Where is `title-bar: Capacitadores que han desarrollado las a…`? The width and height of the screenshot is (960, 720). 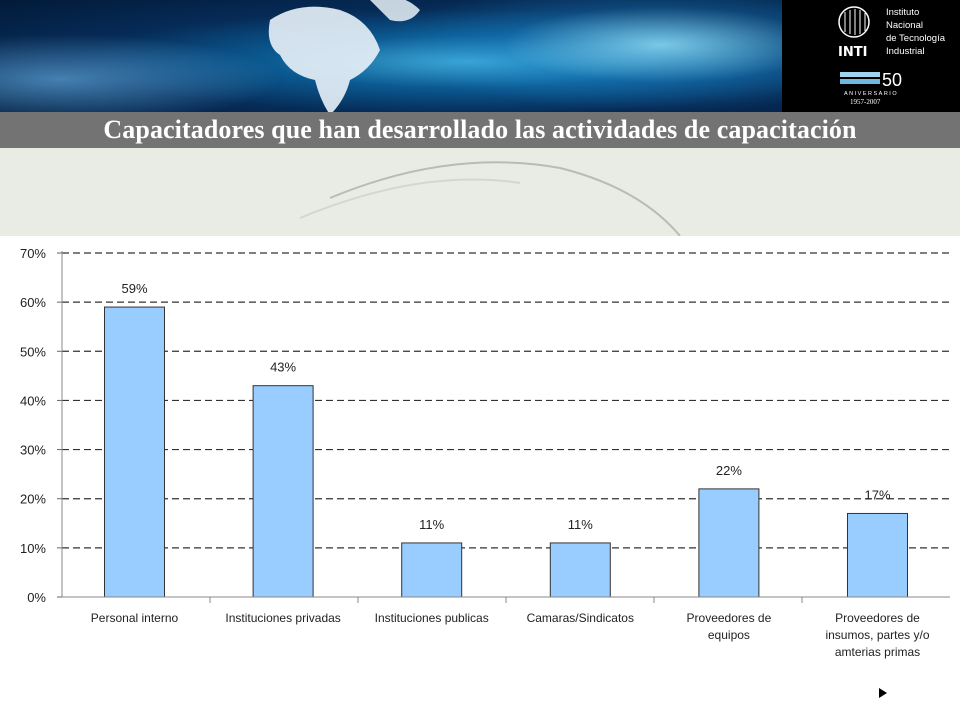 title-bar: Capacitadores que han desarrollado las a… is located at coordinates (480, 130).